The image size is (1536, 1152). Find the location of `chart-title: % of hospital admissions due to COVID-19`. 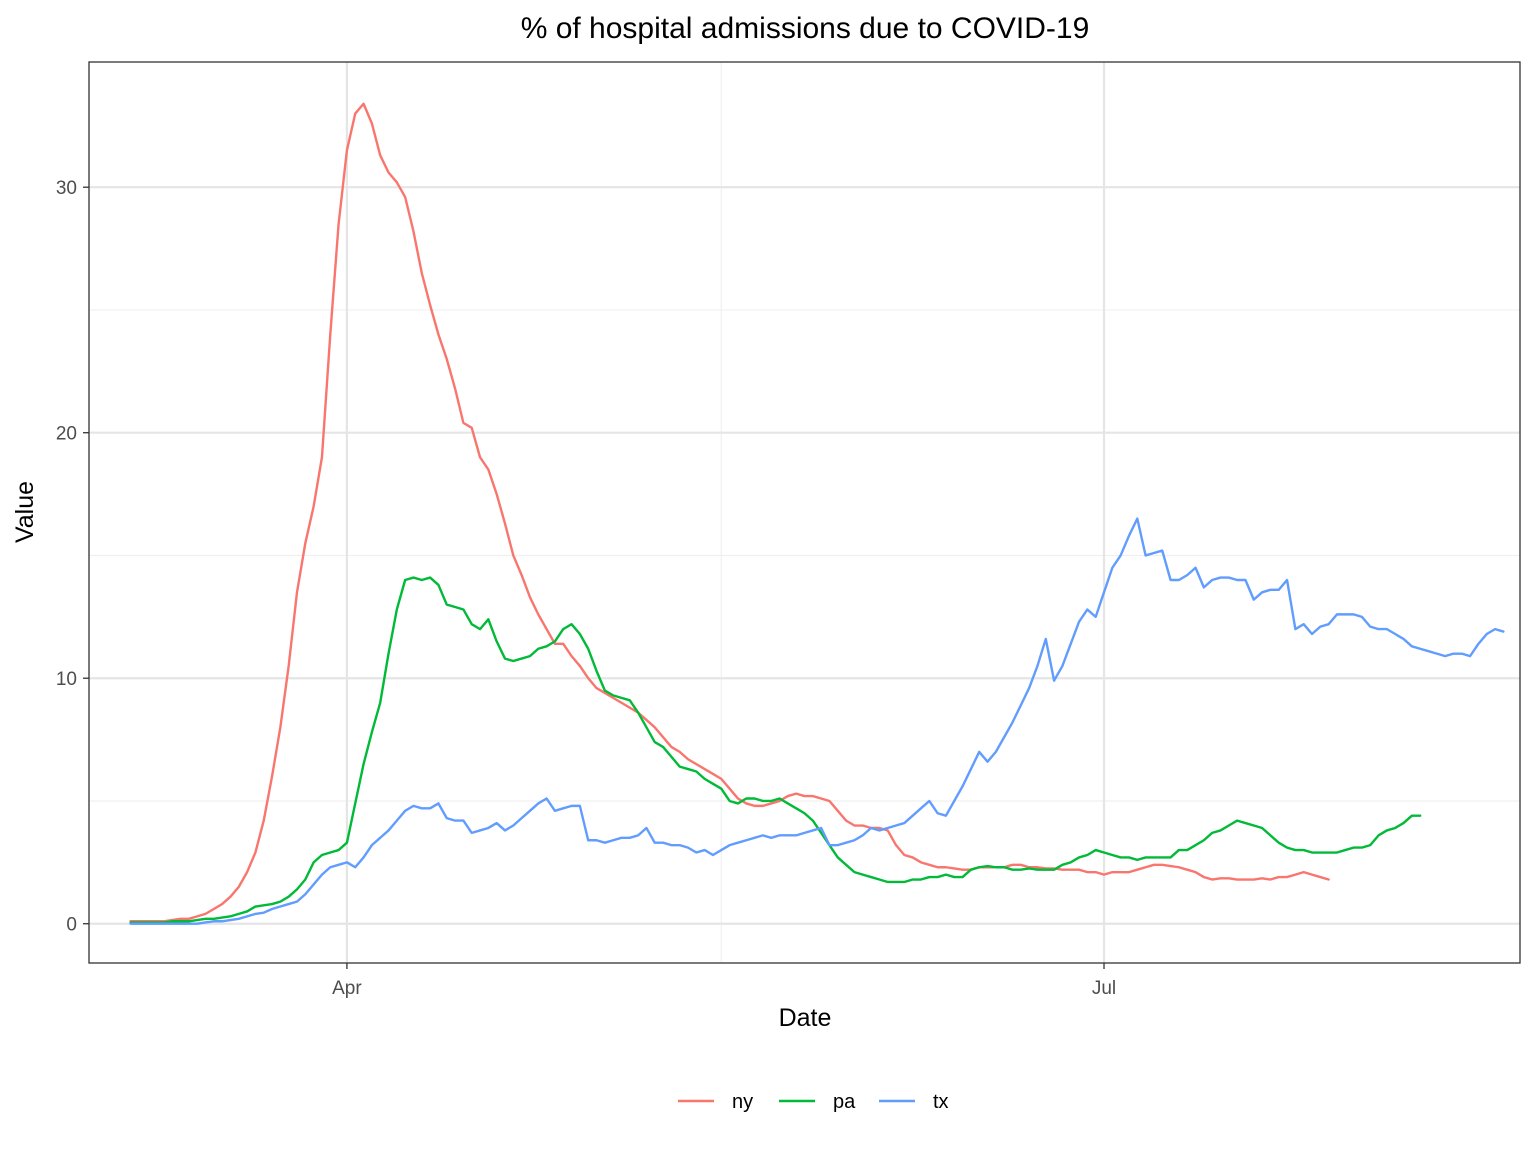

chart-title: % of hospital admissions due to COVID-19 is located at coordinates (805, 28).